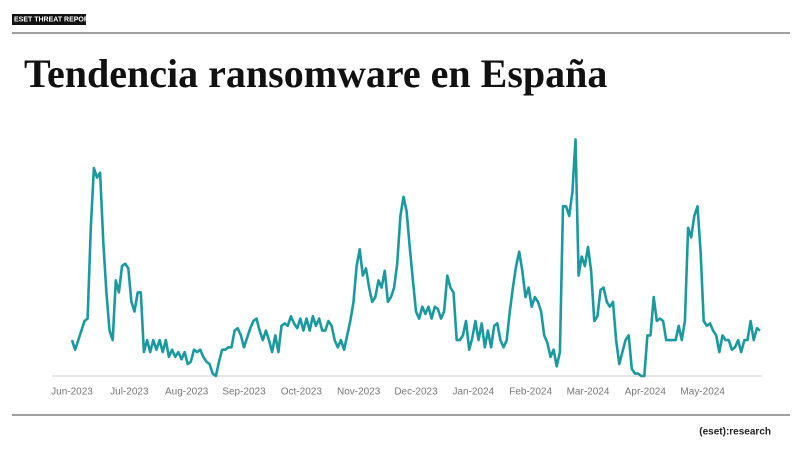  I want to click on x-tick-label: Apr-2024, so click(646, 392).